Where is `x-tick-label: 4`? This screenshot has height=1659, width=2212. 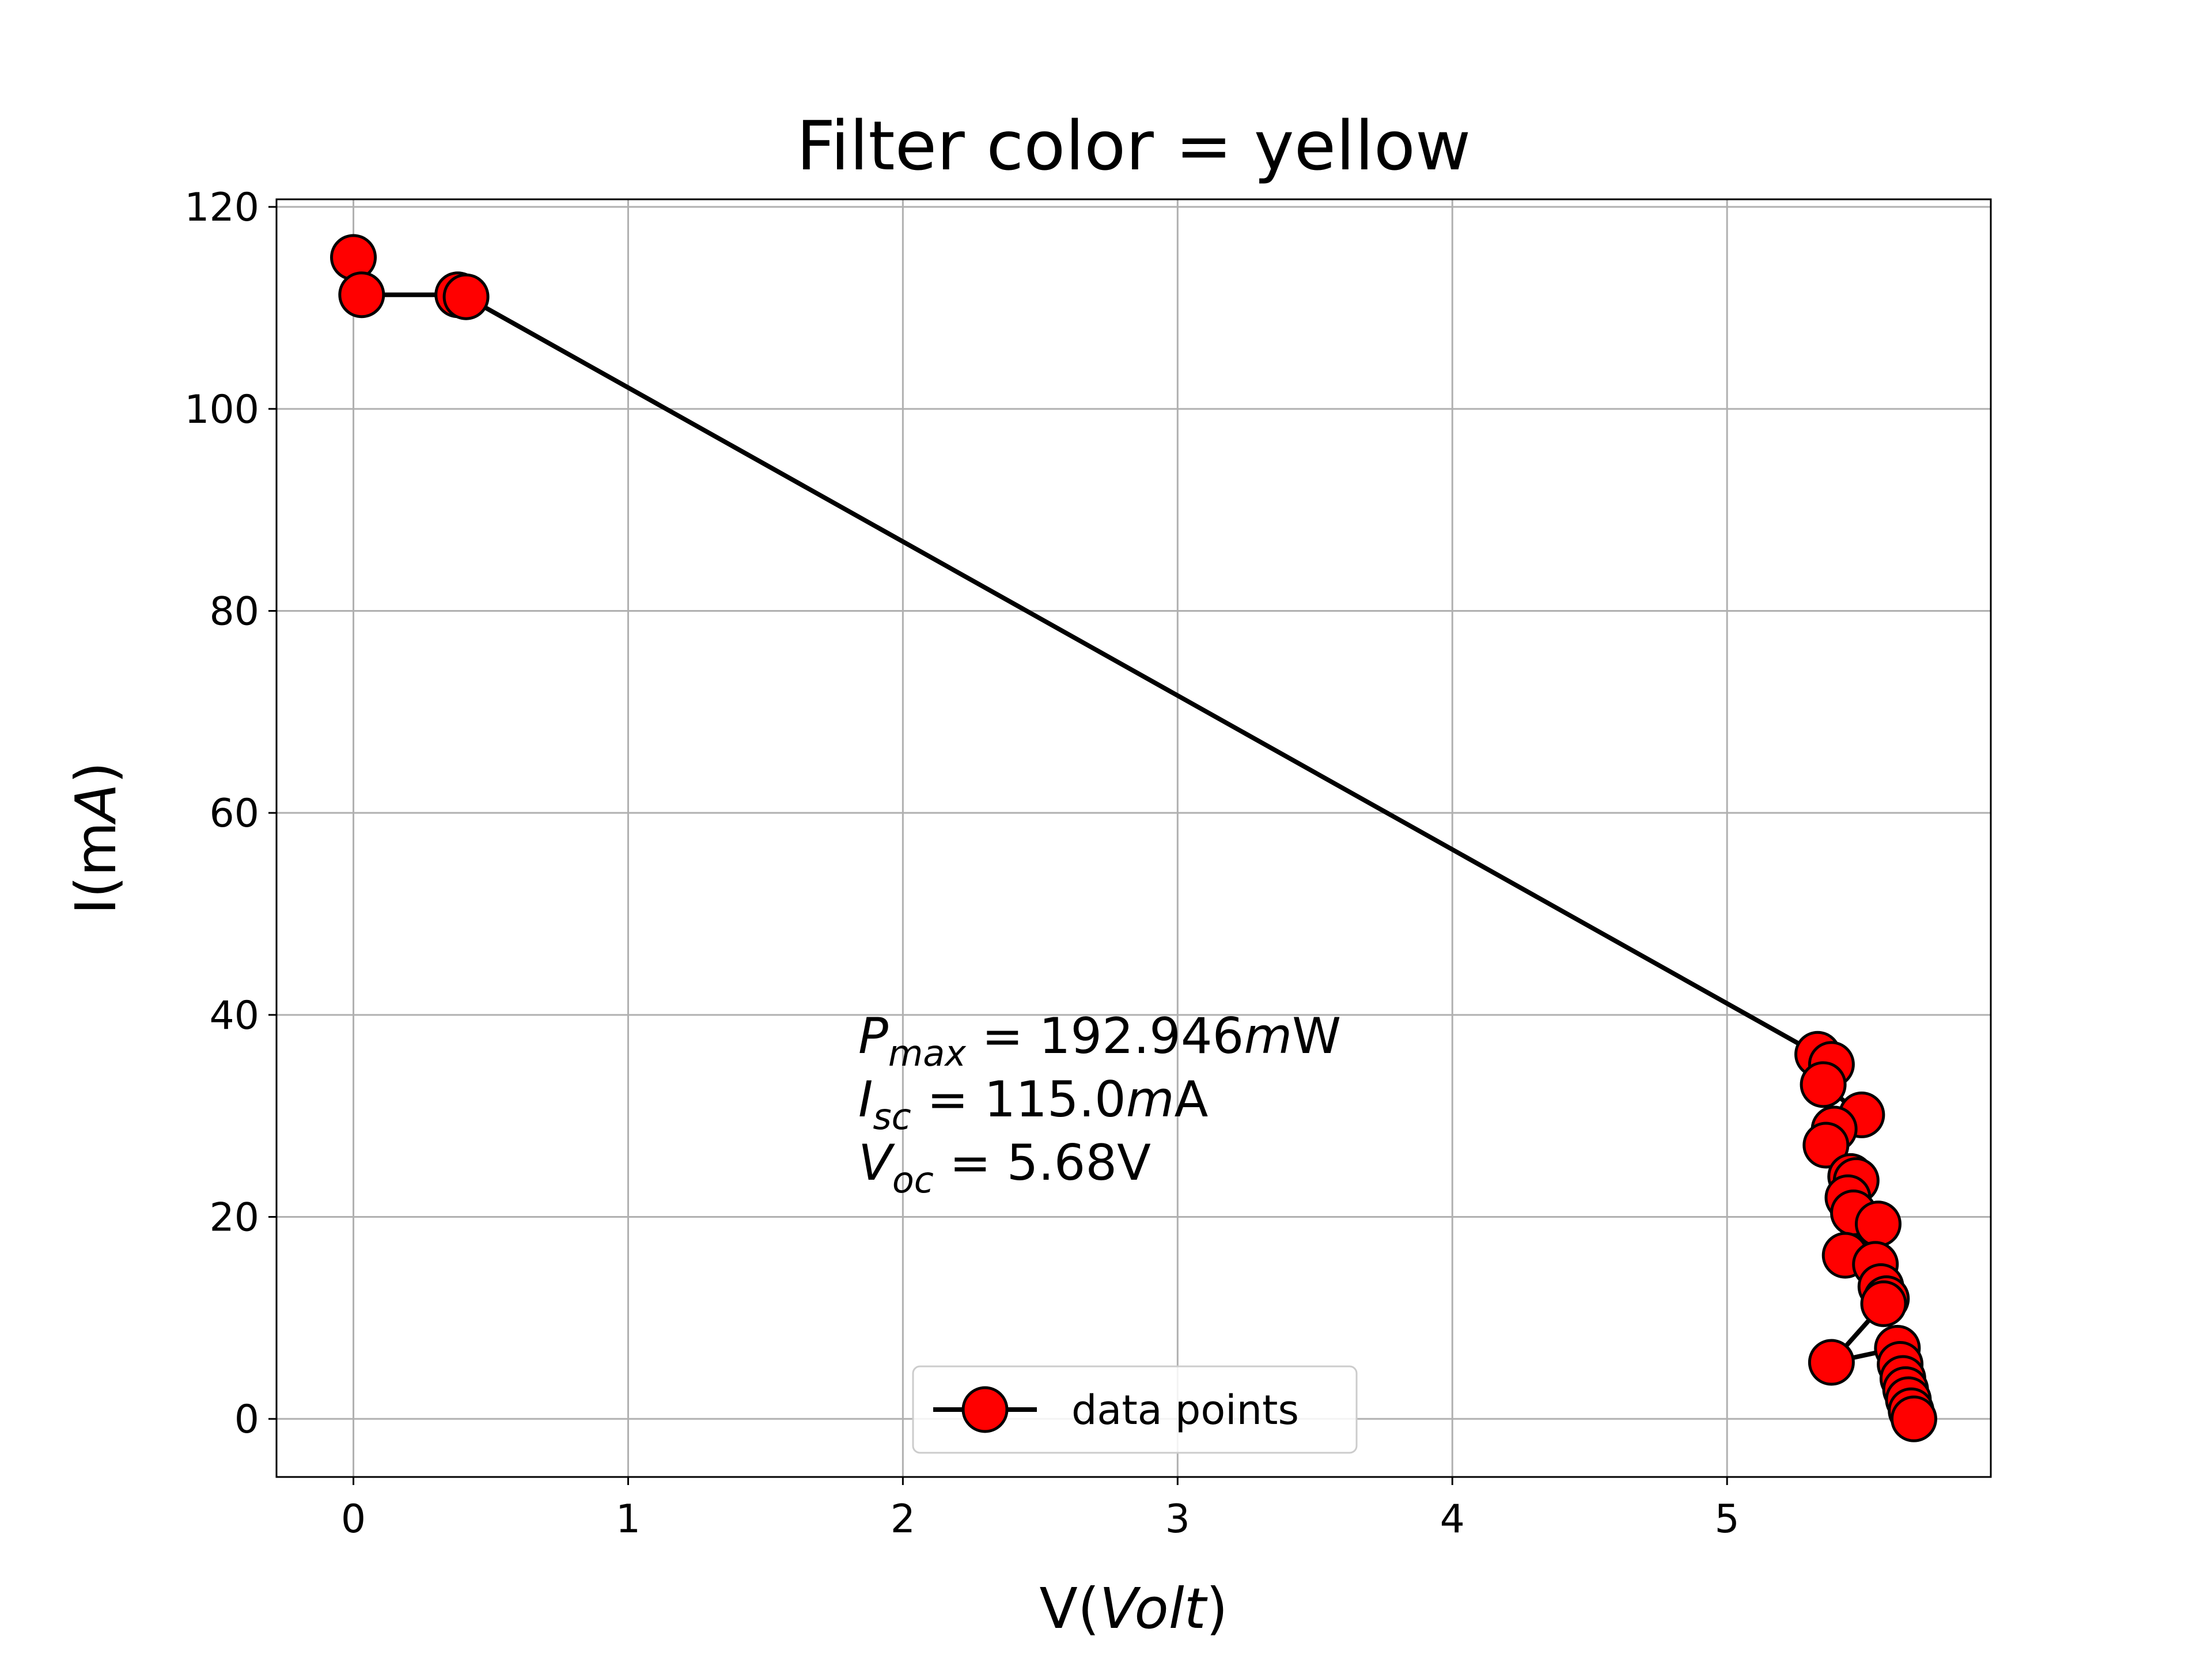 x-tick-label: 4 is located at coordinates (1452, 1519).